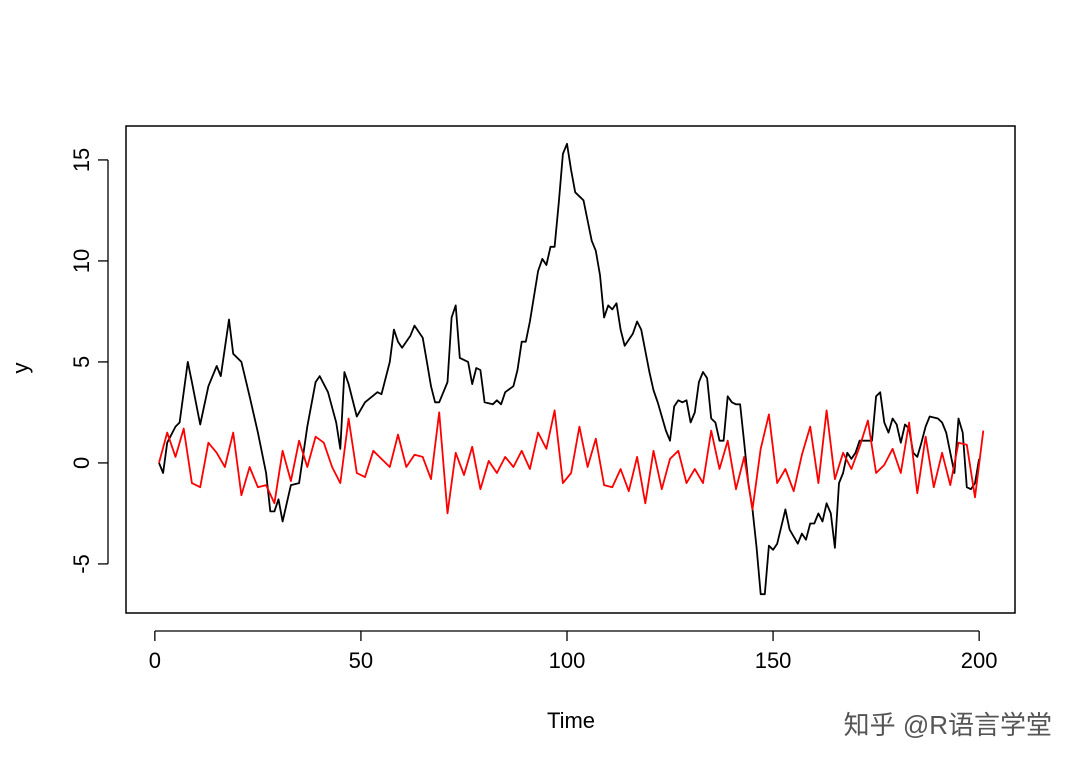  I want to click on x-tick-label: 150, so click(773, 660).